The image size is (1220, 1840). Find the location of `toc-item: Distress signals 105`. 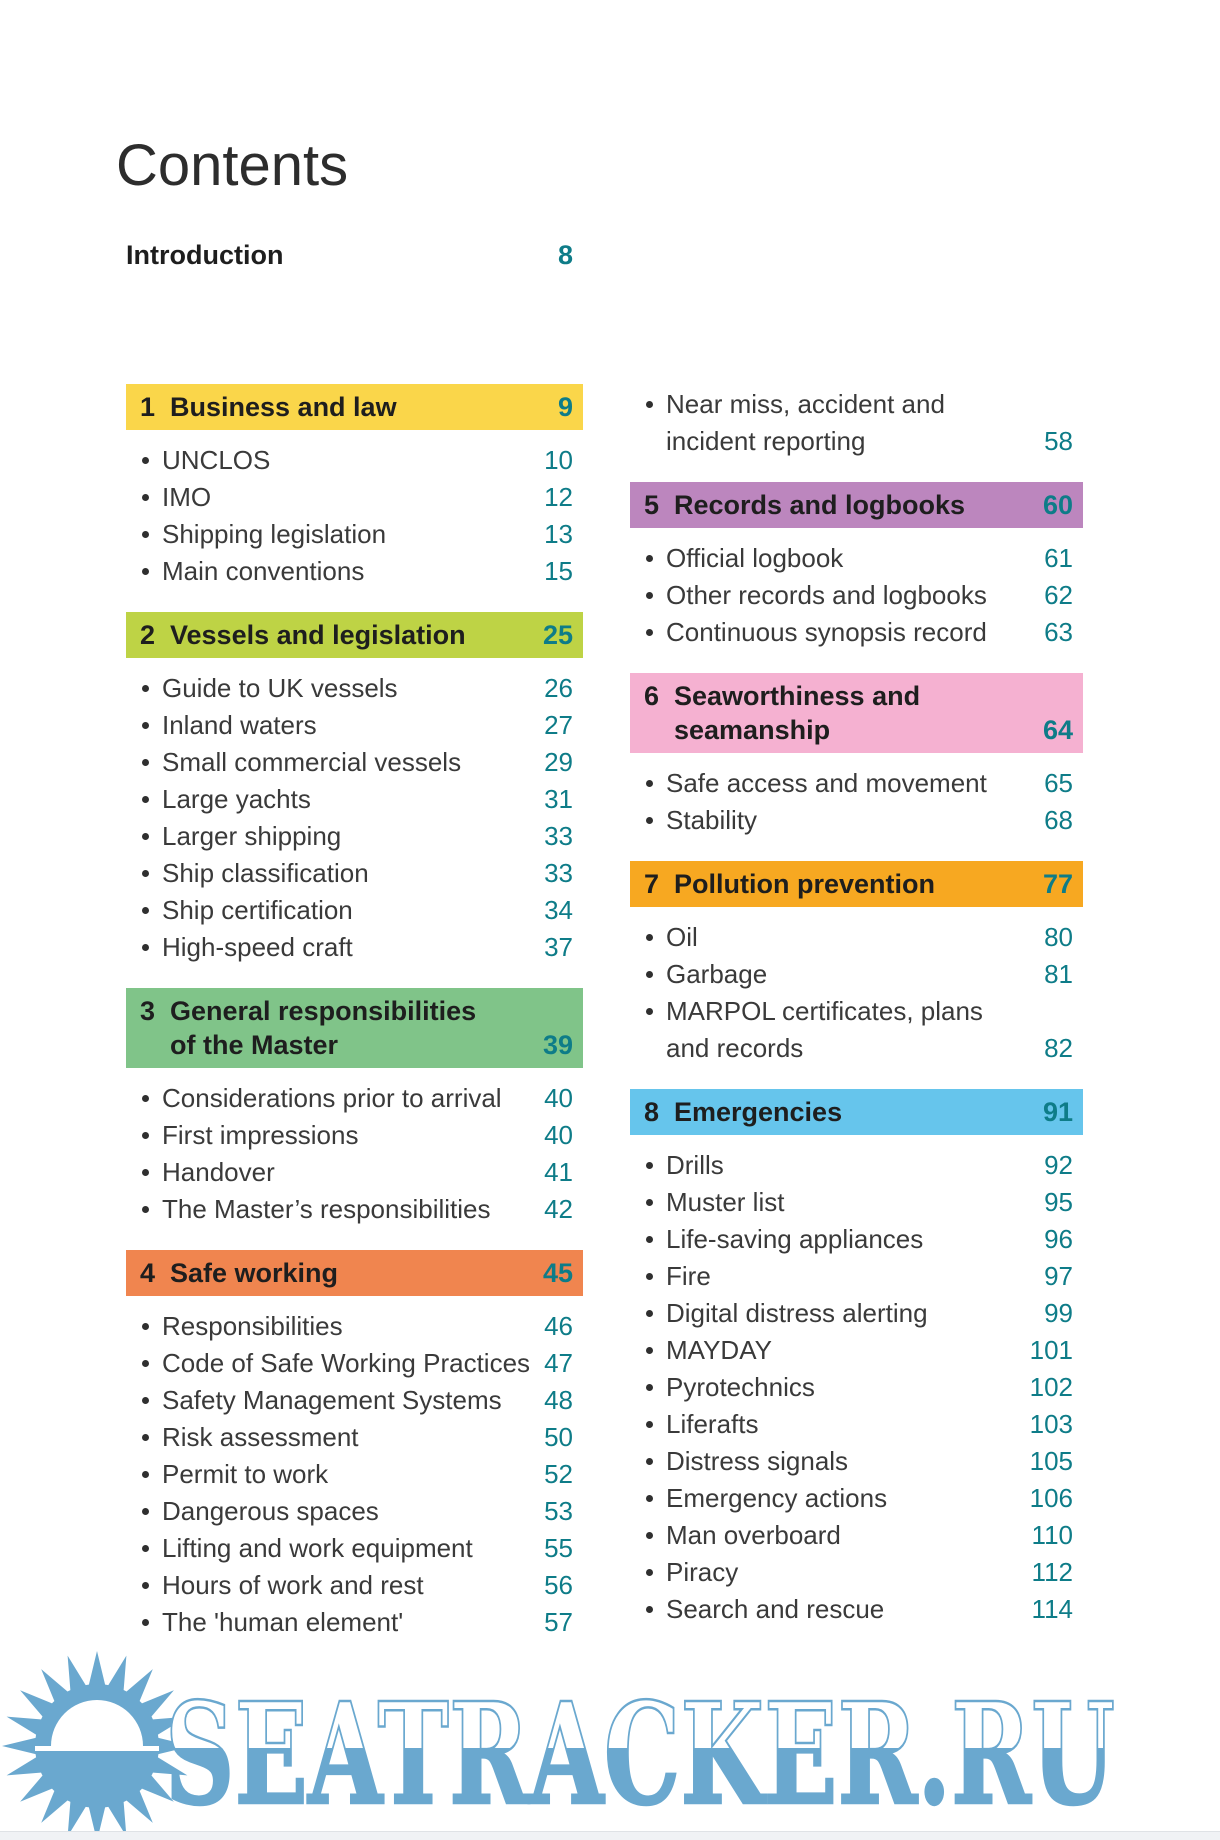

toc-item: Distress signals 105 is located at coordinates (856, 1461).